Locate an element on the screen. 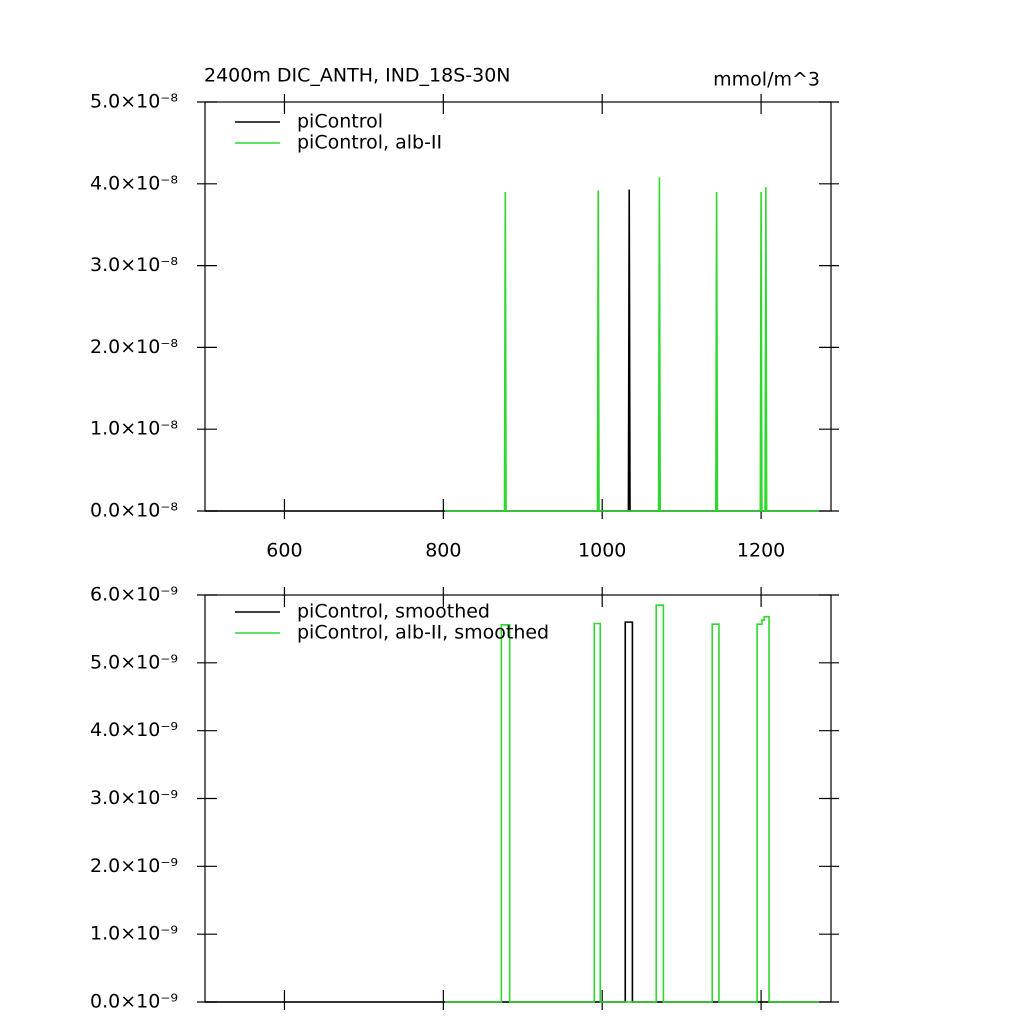 The image size is (1024, 1024). legend-label: piControl is located at coordinates (340, 122).